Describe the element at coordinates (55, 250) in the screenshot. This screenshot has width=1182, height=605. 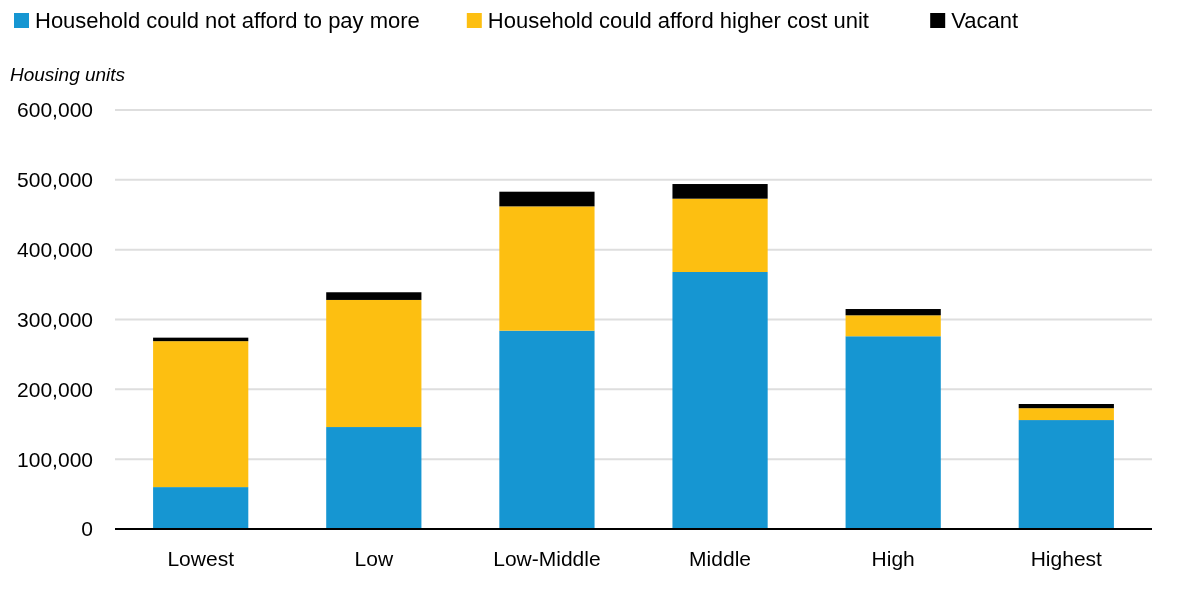
I see `y-tick-label: 400,000` at that location.